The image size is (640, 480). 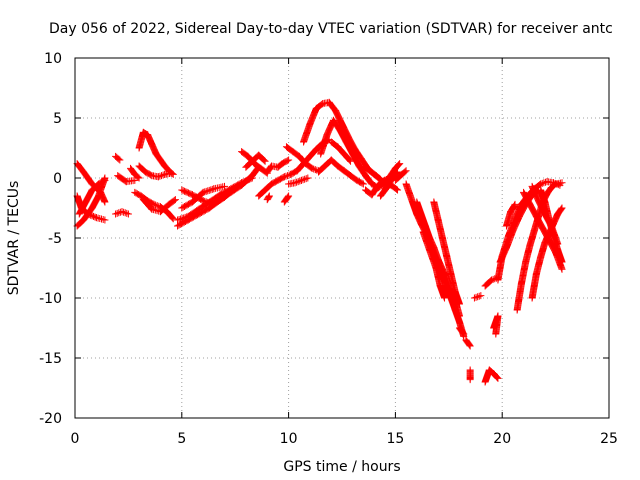 What do you see at coordinates (75, 439) in the screenshot?
I see `x-tick-label: 0` at bounding box center [75, 439].